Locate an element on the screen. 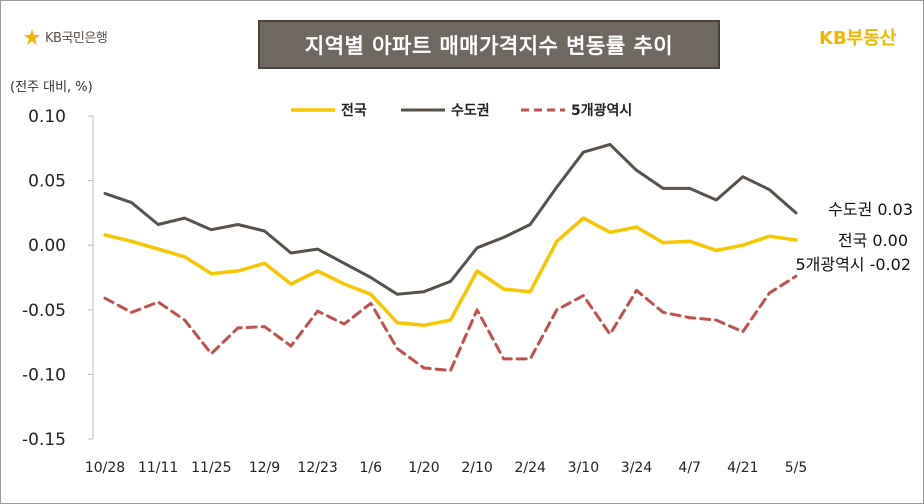 Image resolution: width=924 pixels, height=504 pixels. x-tick-label: 2/24 is located at coordinates (531, 468).